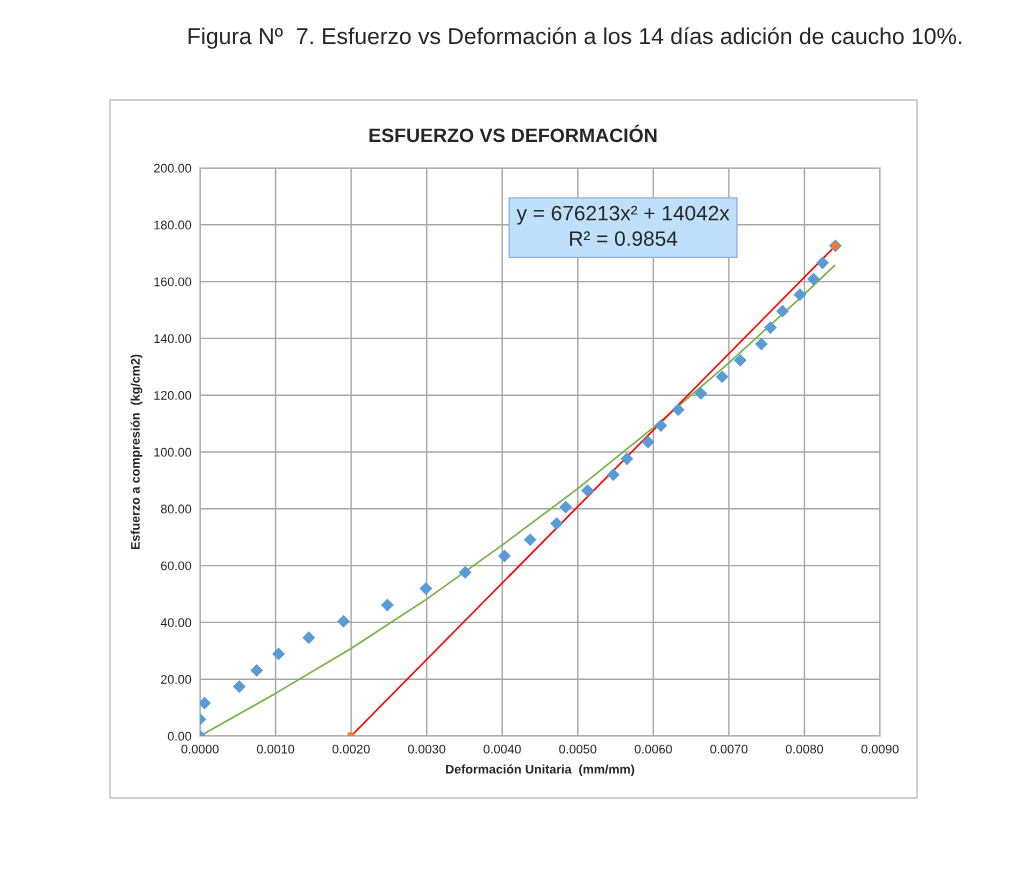 The image size is (1011, 882). I want to click on y-tick-label: 0.00, so click(179, 736).